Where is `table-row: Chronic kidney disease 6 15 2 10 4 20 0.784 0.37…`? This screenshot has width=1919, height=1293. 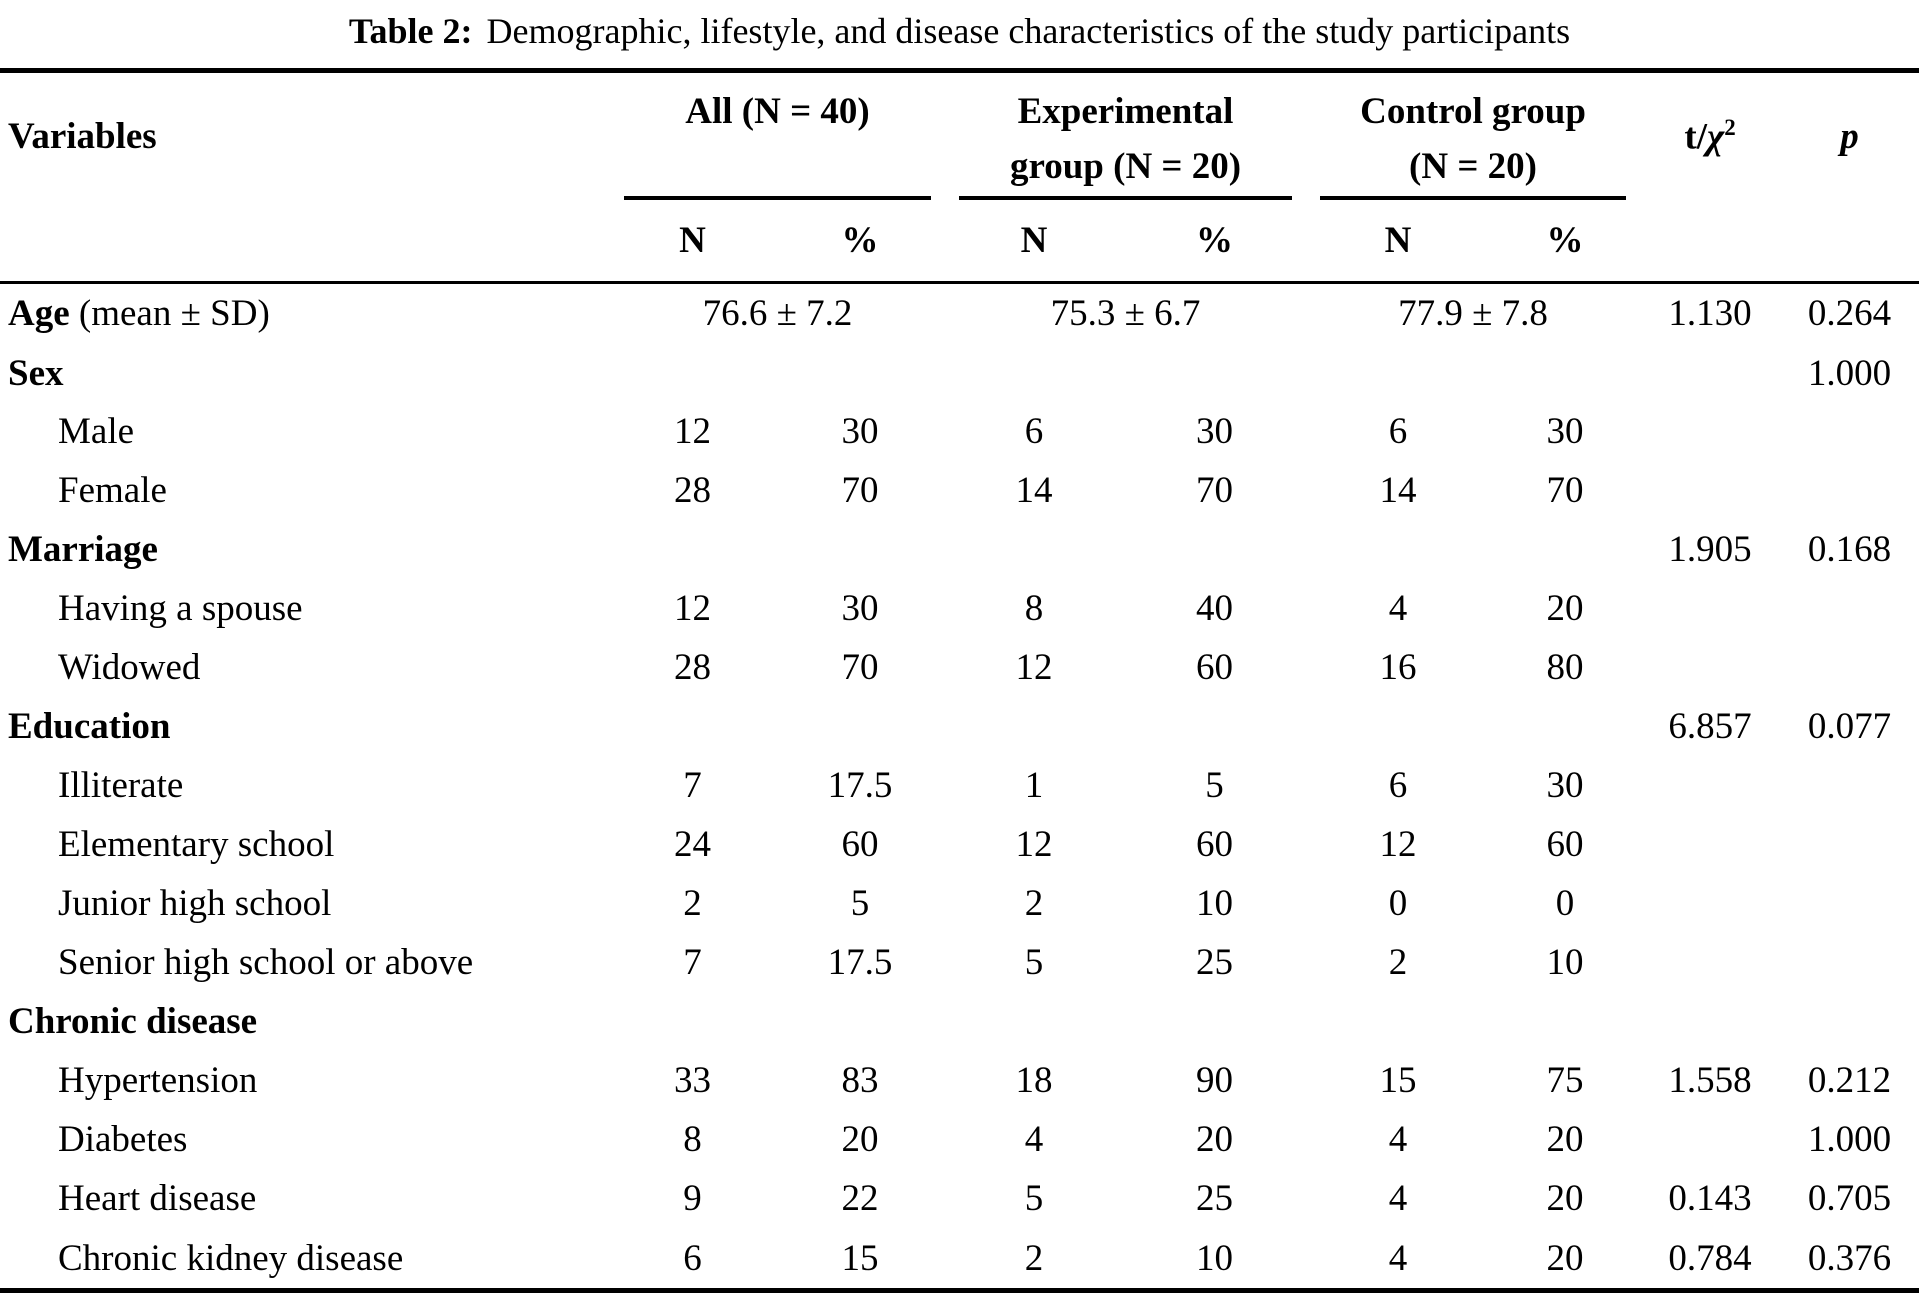 table-row: Chronic kidney disease 6 15 2 10 4 20 0.784 0.37… is located at coordinates (959, 1259).